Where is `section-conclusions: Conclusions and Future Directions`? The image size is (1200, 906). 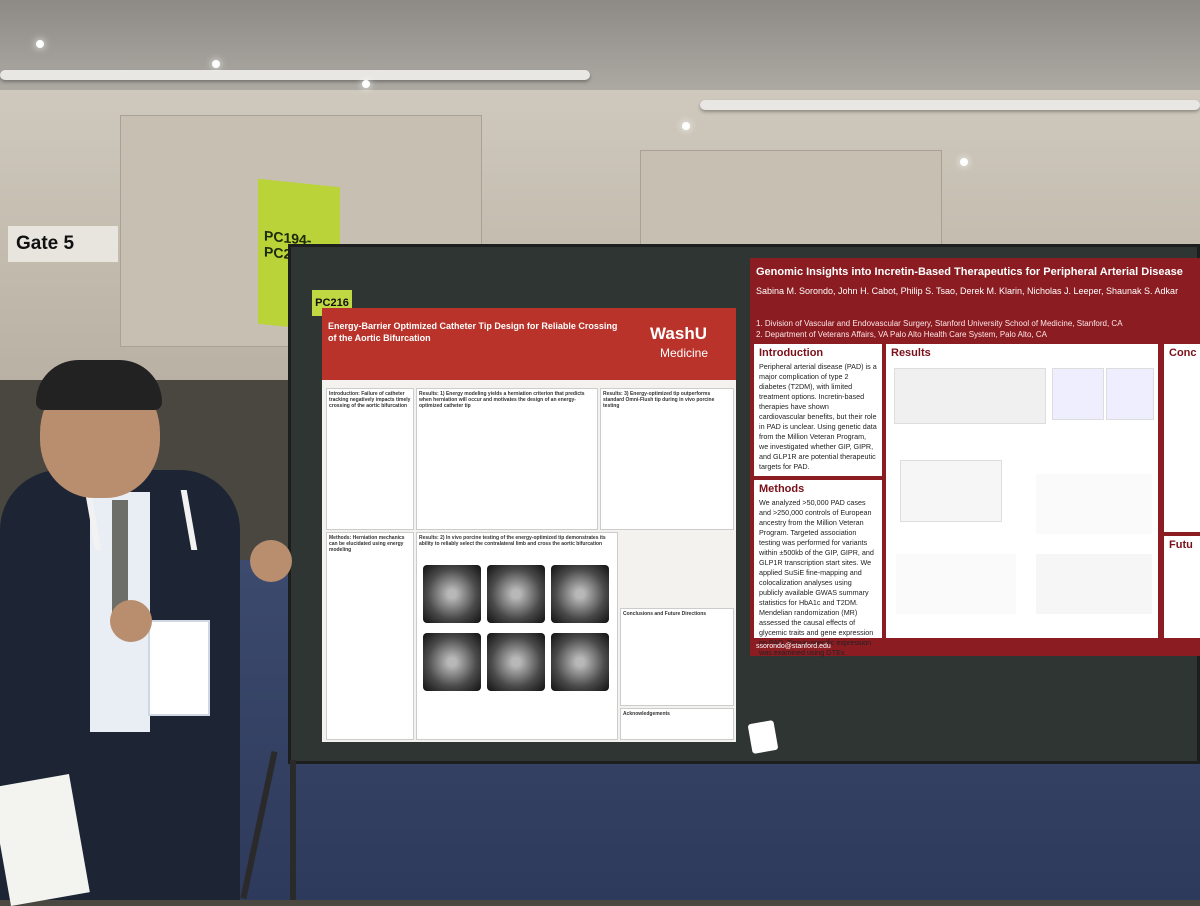 section-conclusions: Conclusions and Future Directions is located at coordinates (677, 657).